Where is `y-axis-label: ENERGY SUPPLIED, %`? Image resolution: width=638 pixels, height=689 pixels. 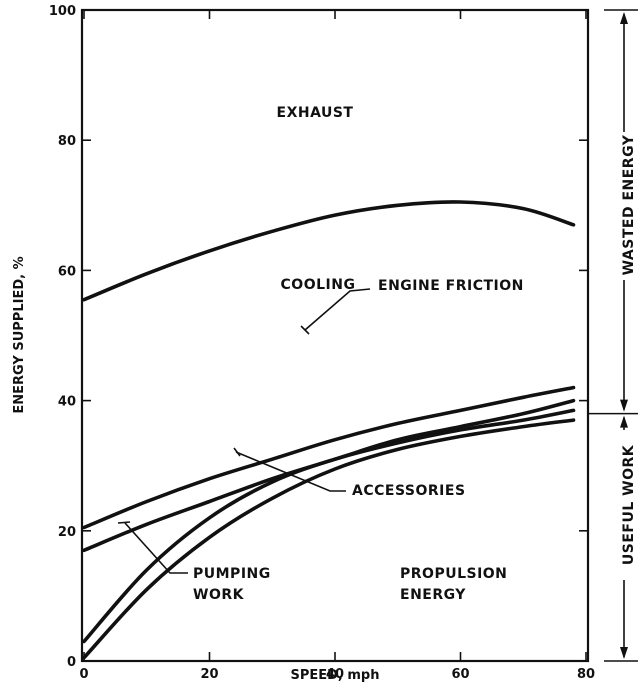 y-axis-label: ENERGY SUPPLIED, % is located at coordinates (19, 334).